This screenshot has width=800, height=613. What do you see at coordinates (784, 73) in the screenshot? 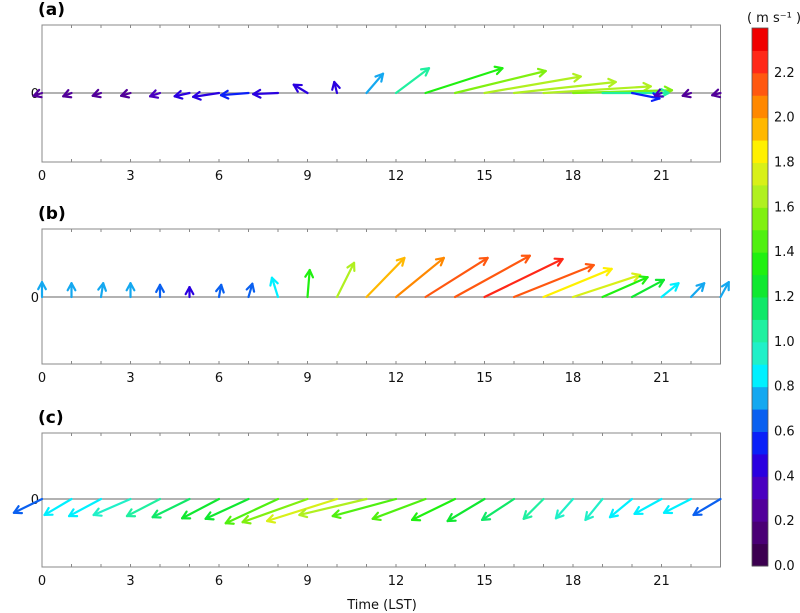
I see `colorbar-tick-label: 2.2` at bounding box center [784, 73].